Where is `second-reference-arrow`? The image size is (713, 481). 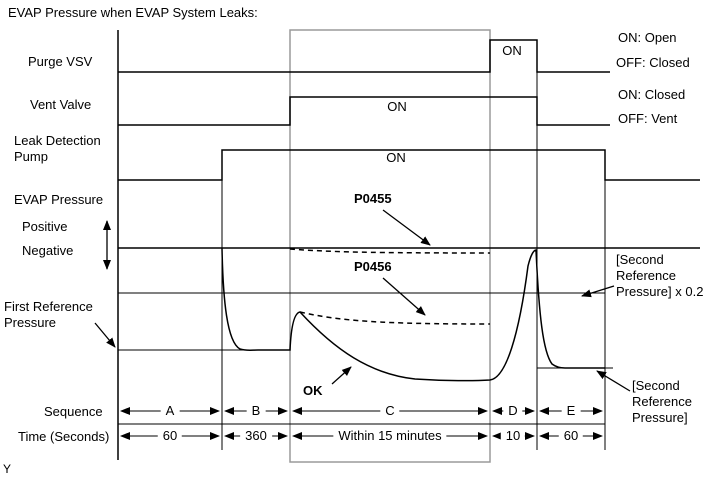 second-reference-arrow is located at coordinates (613, 381).